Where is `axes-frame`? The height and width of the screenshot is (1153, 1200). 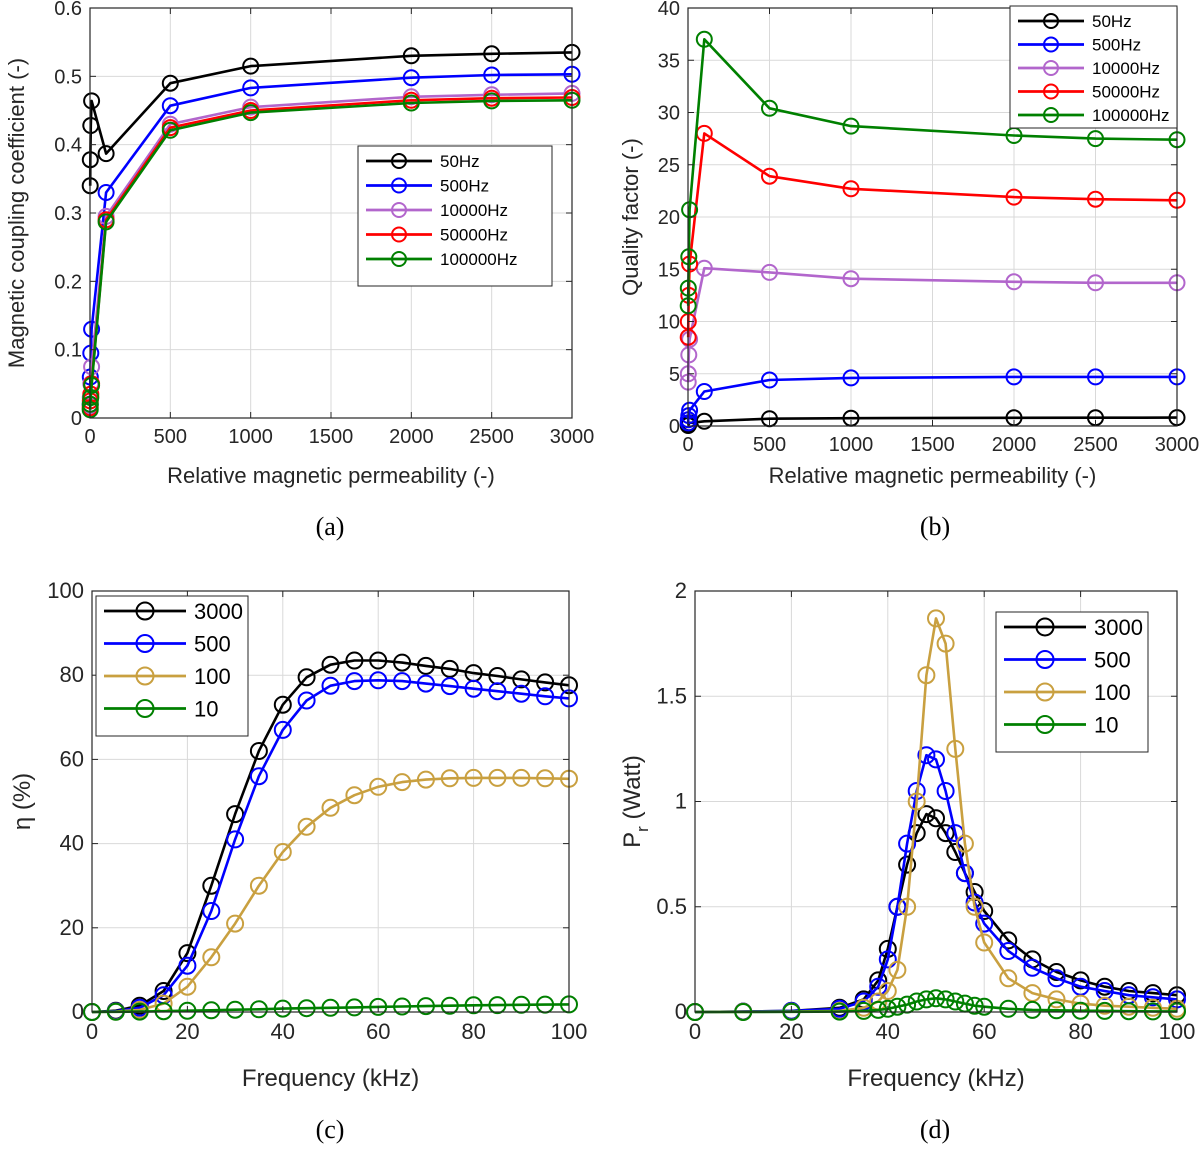 axes-frame is located at coordinates (330, 801).